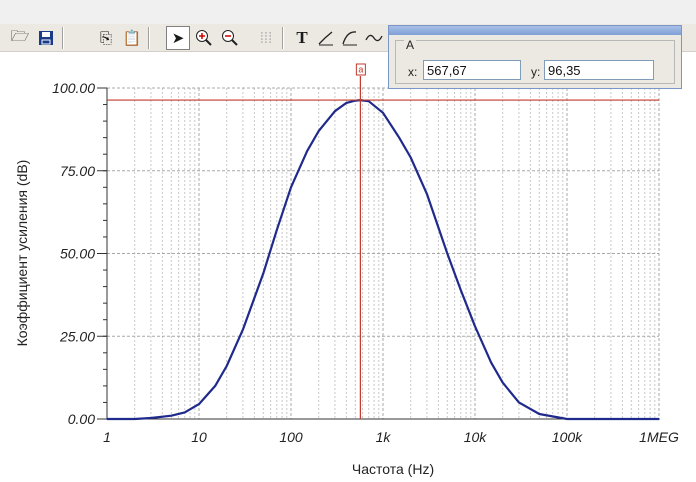 Image resolution: width=696 pixels, height=482 pixels. What do you see at coordinates (393, 469) in the screenshot?
I see `x-axis-title: Частота (Hz)` at bounding box center [393, 469].